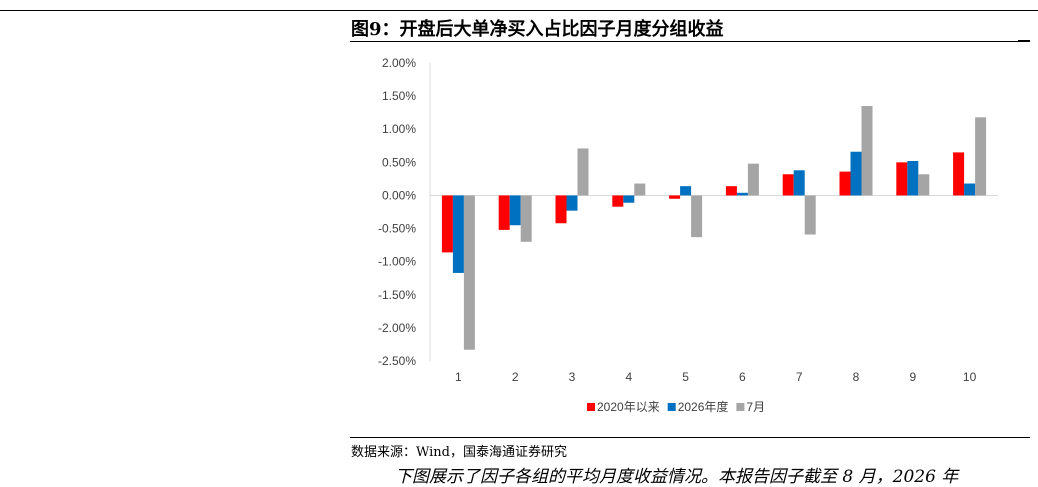 The height and width of the screenshot is (487, 1038). Describe the element at coordinates (399, 63) in the screenshot. I see `y-tick-label: 2.00%` at that location.